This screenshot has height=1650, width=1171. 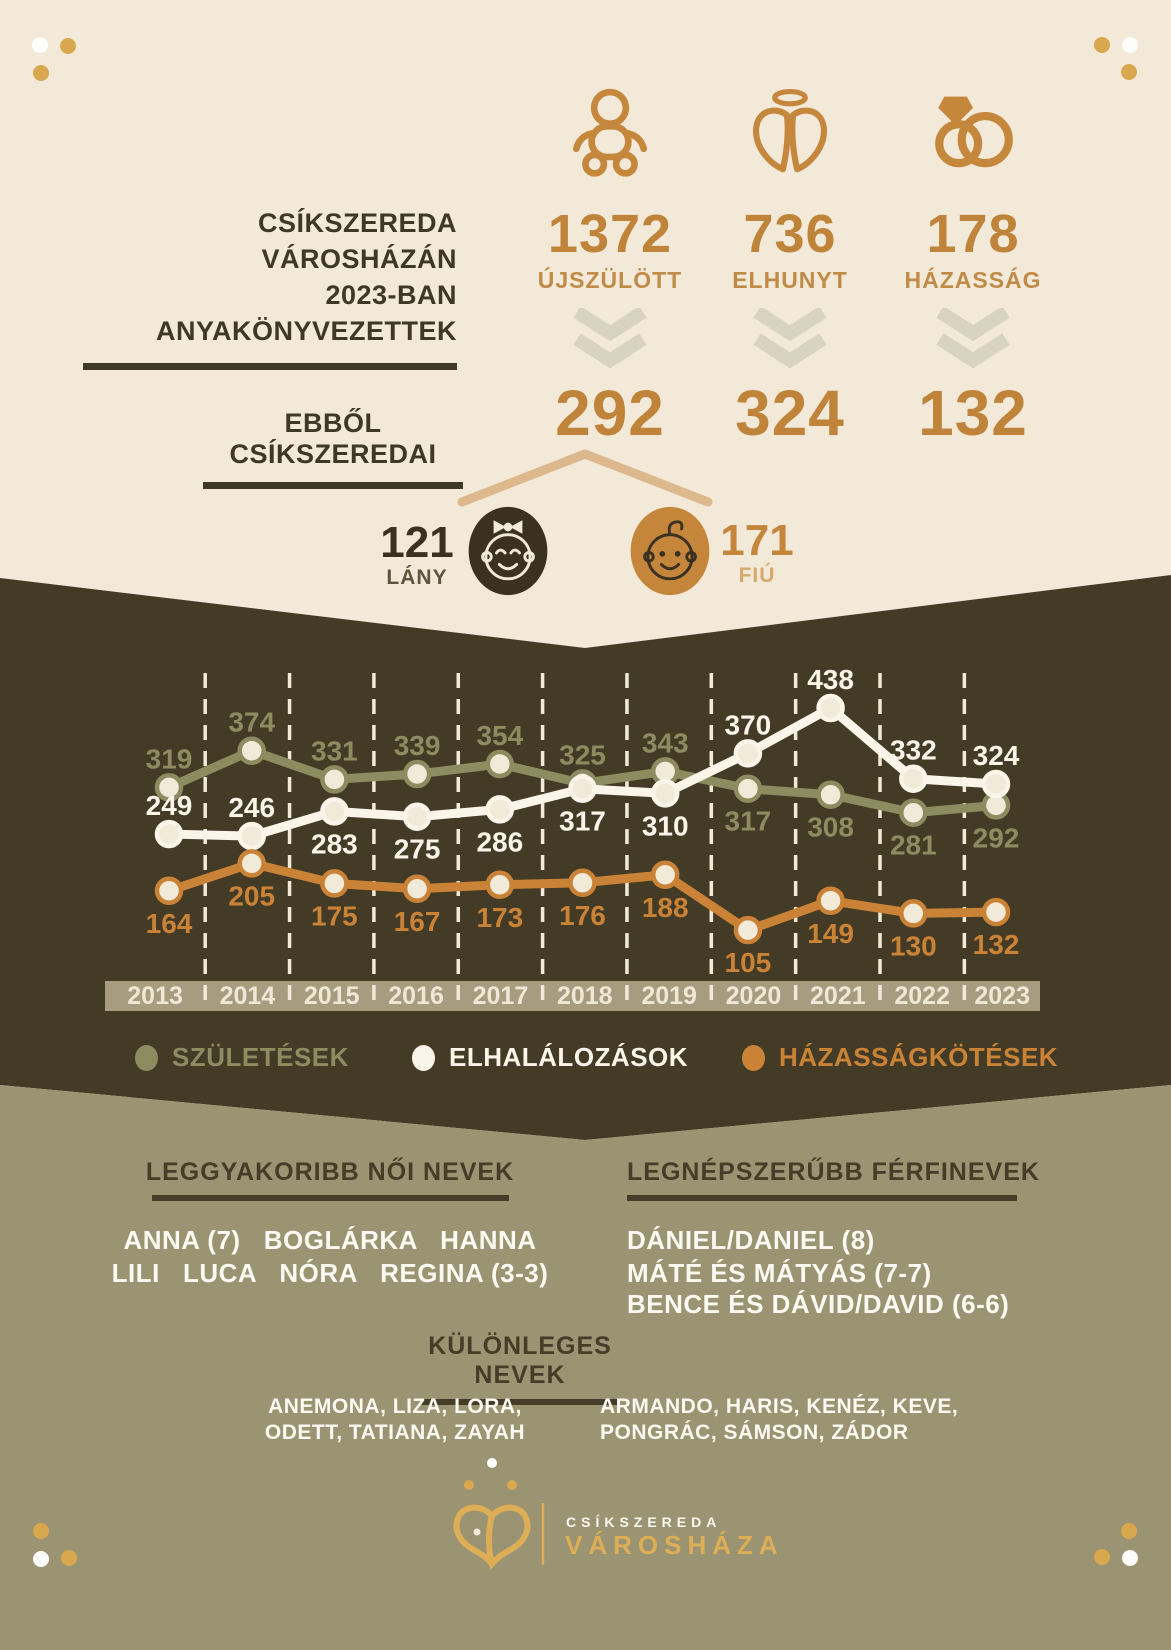 What do you see at coordinates (417, 745) in the screenshot?
I see `data-point-label: 339` at bounding box center [417, 745].